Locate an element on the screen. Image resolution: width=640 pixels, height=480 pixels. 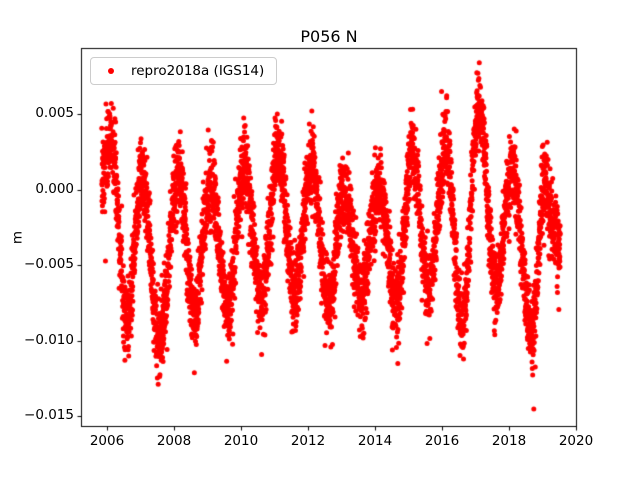
y-axis-label: m is located at coordinates (17, 237).